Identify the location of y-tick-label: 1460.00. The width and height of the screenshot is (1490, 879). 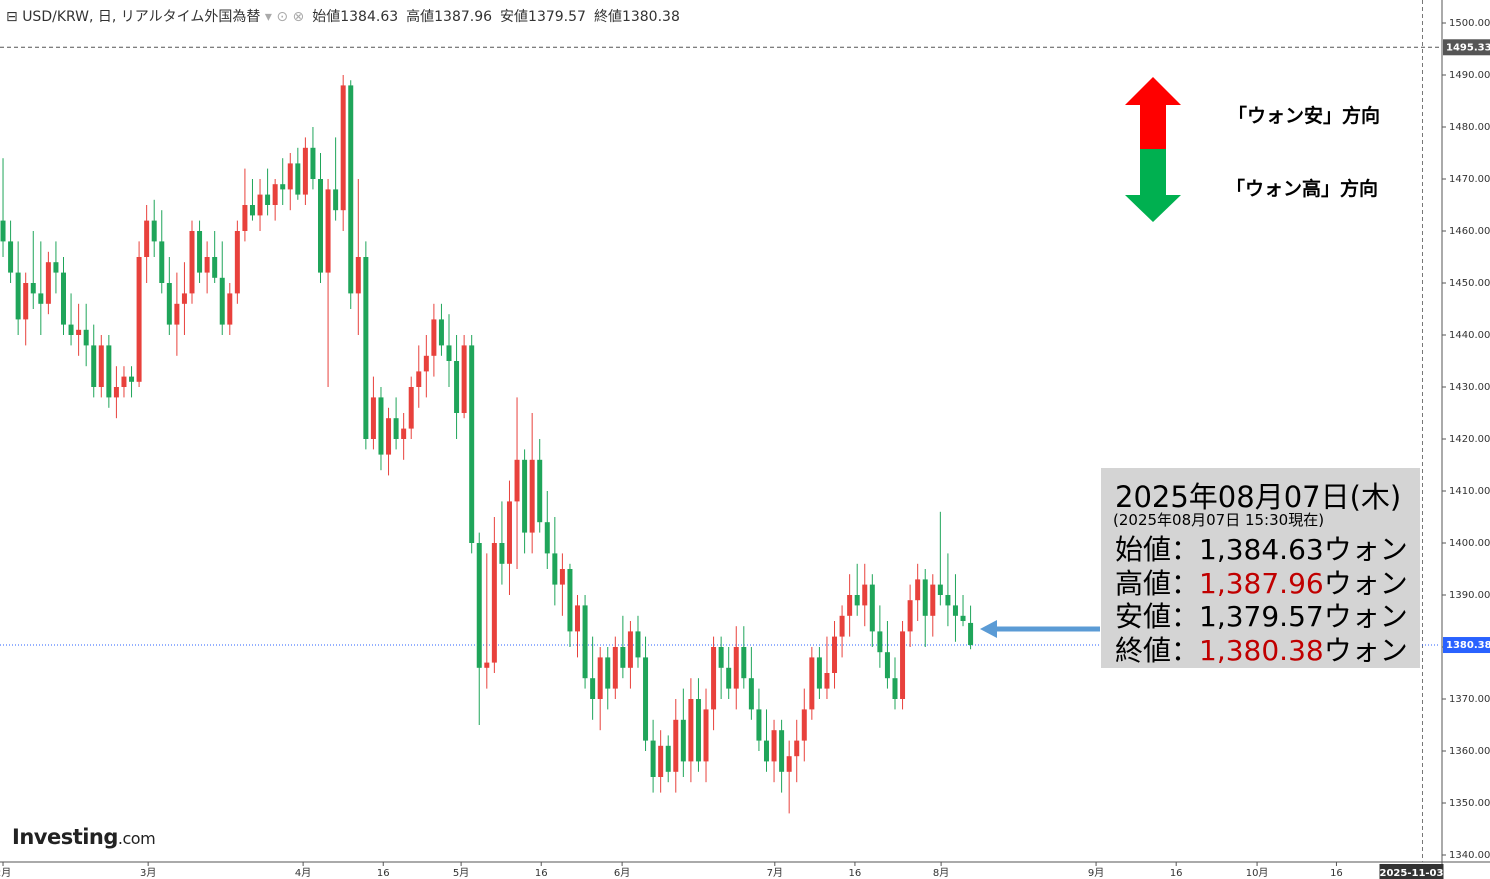
(1469, 231).